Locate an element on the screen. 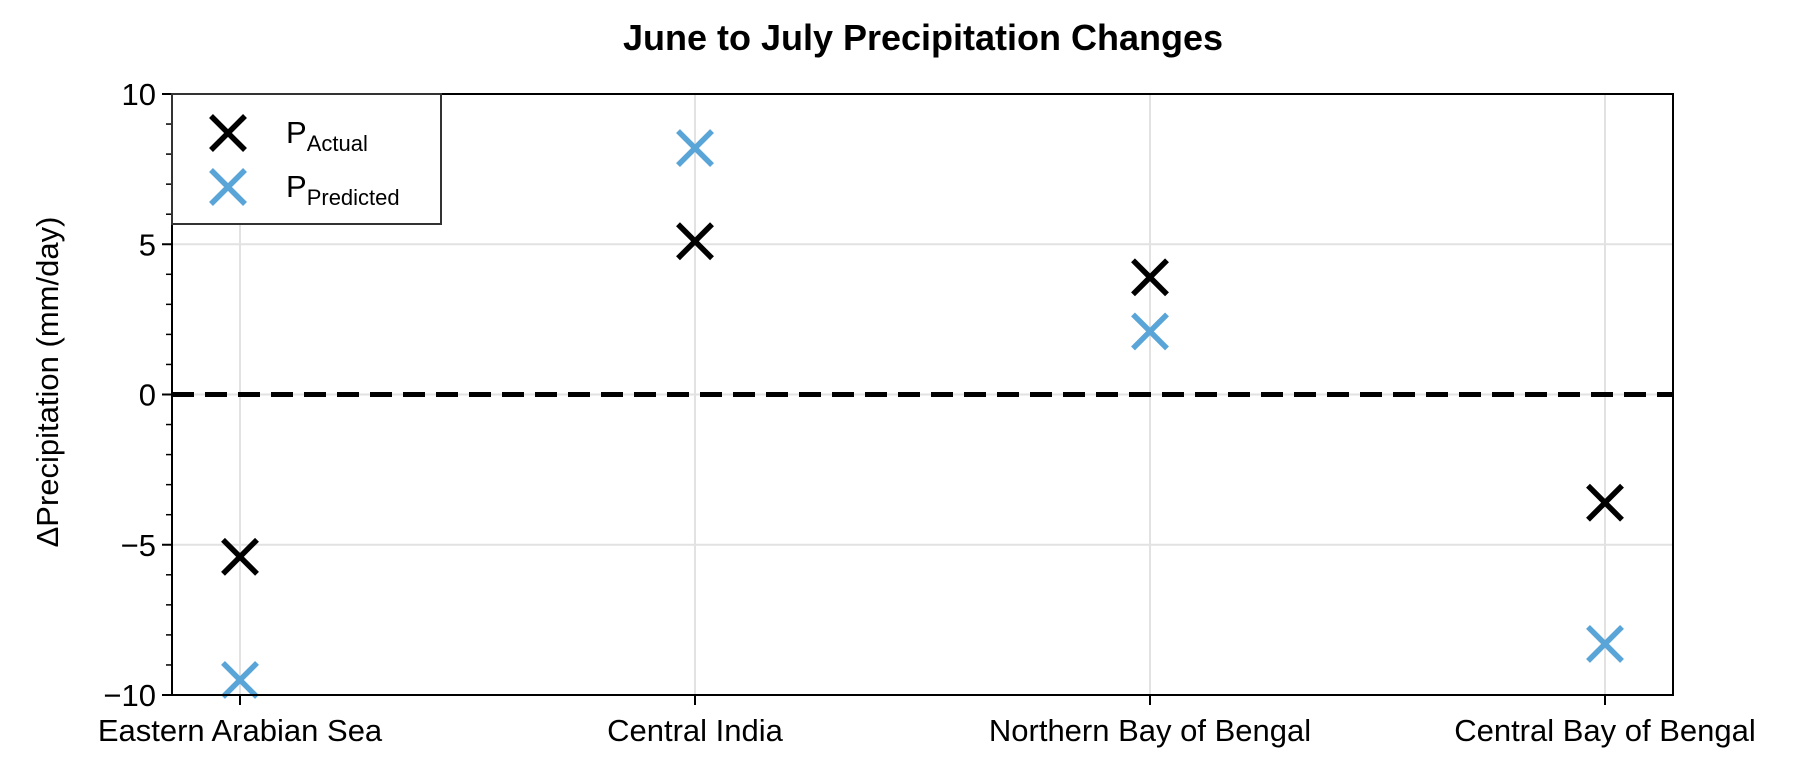 The width and height of the screenshot is (1805, 774). legend: PActual PPredicted is located at coordinates (306, 159).